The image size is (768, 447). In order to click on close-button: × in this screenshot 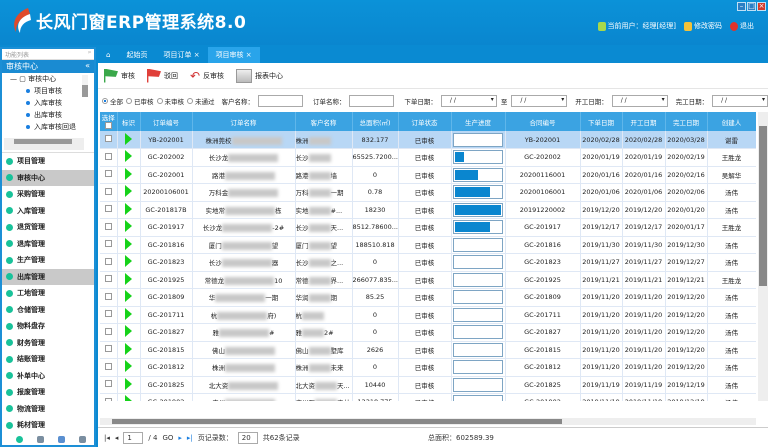, I will do `click(761, 6)`.